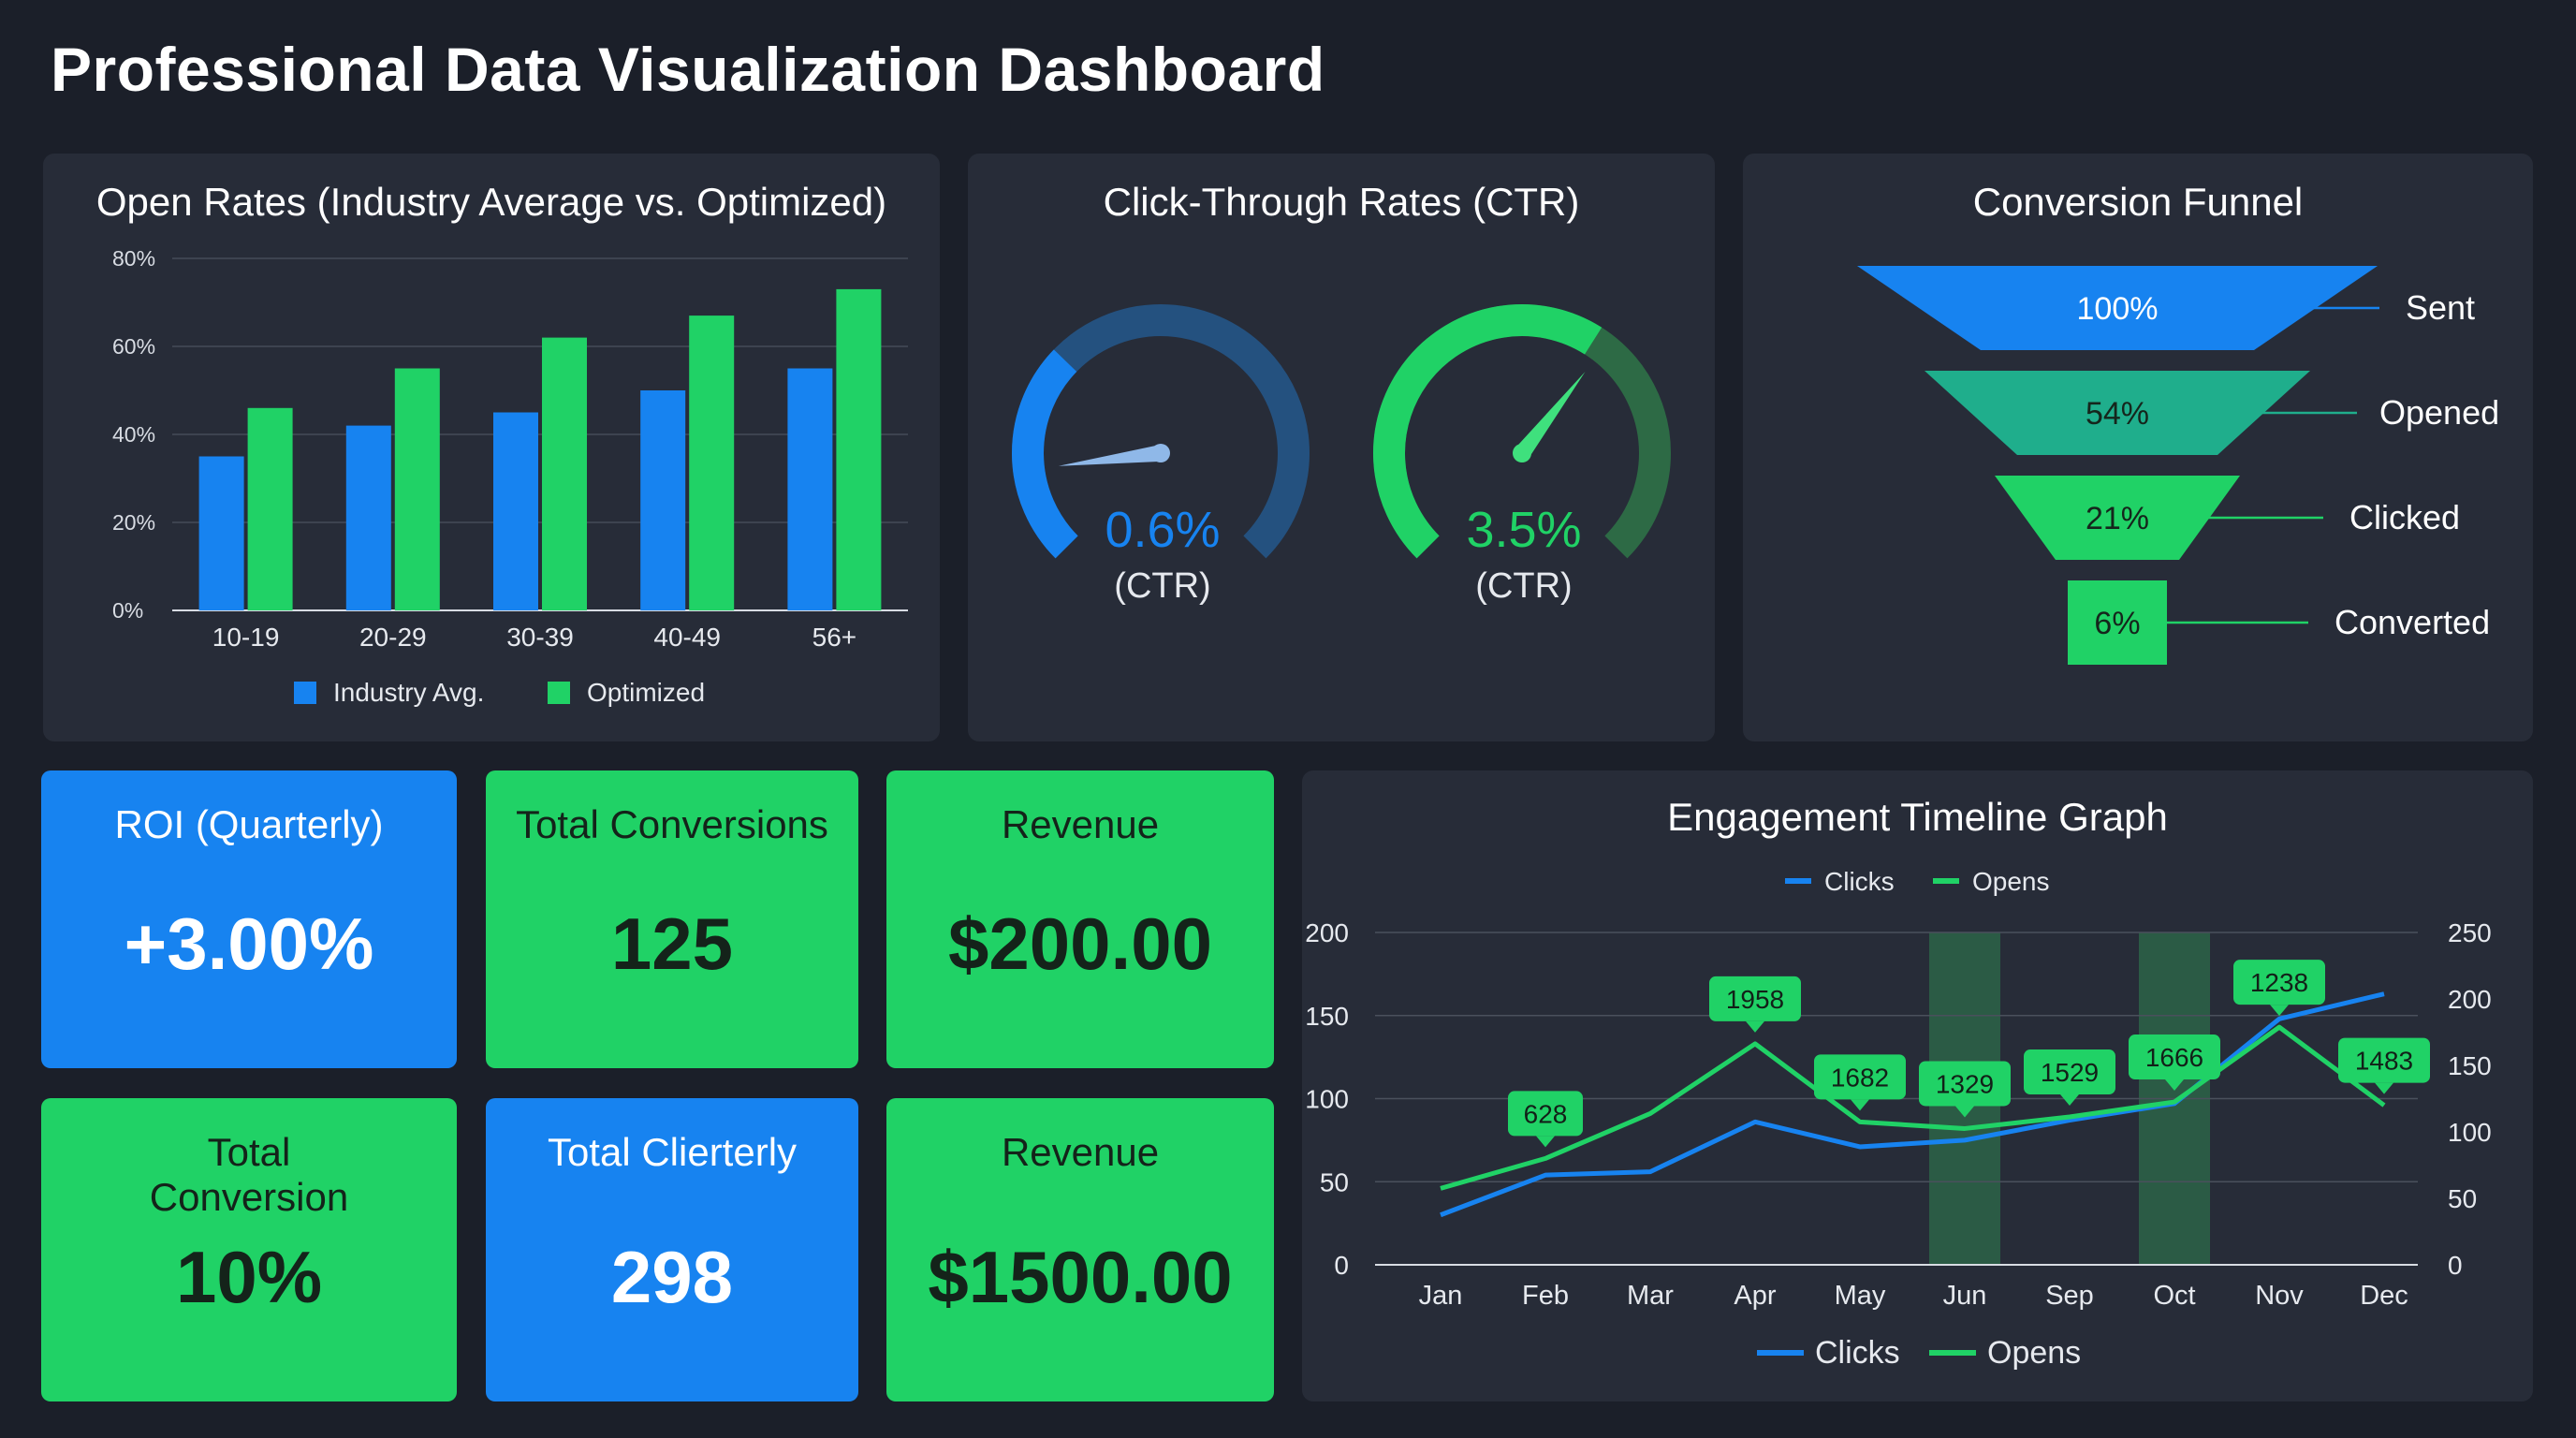 This screenshot has height=1438, width=2576. Describe the element at coordinates (1546, 1113) in the screenshot. I see `callout-label: 628` at that location.